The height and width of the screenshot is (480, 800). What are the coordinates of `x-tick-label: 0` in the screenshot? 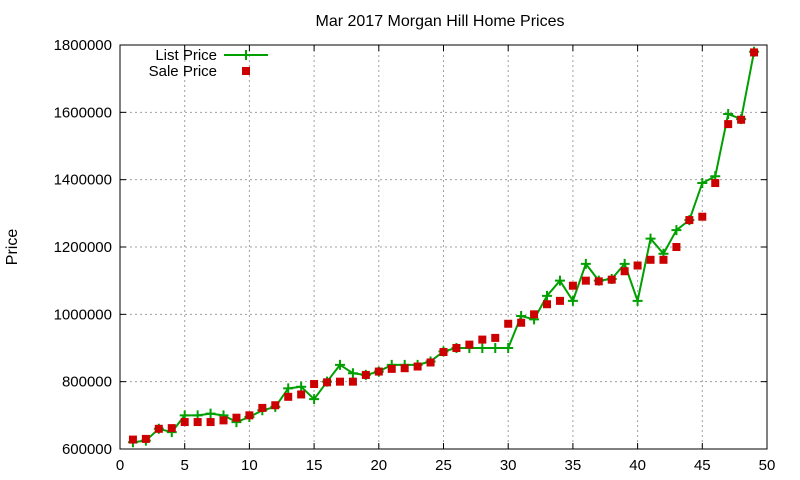 It's located at (120, 465).